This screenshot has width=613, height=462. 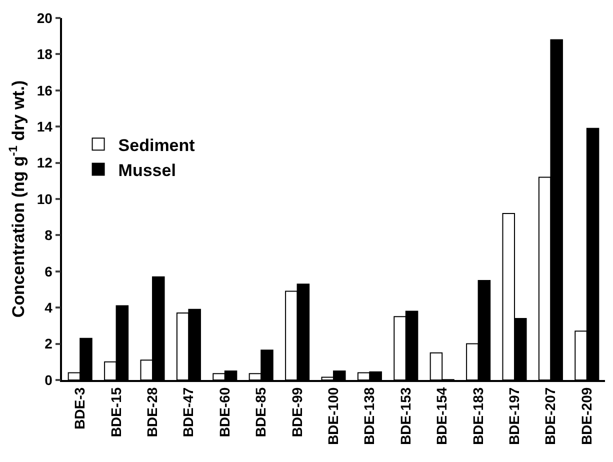 I want to click on x-tick-label: BDE-100, so click(x=333, y=416).